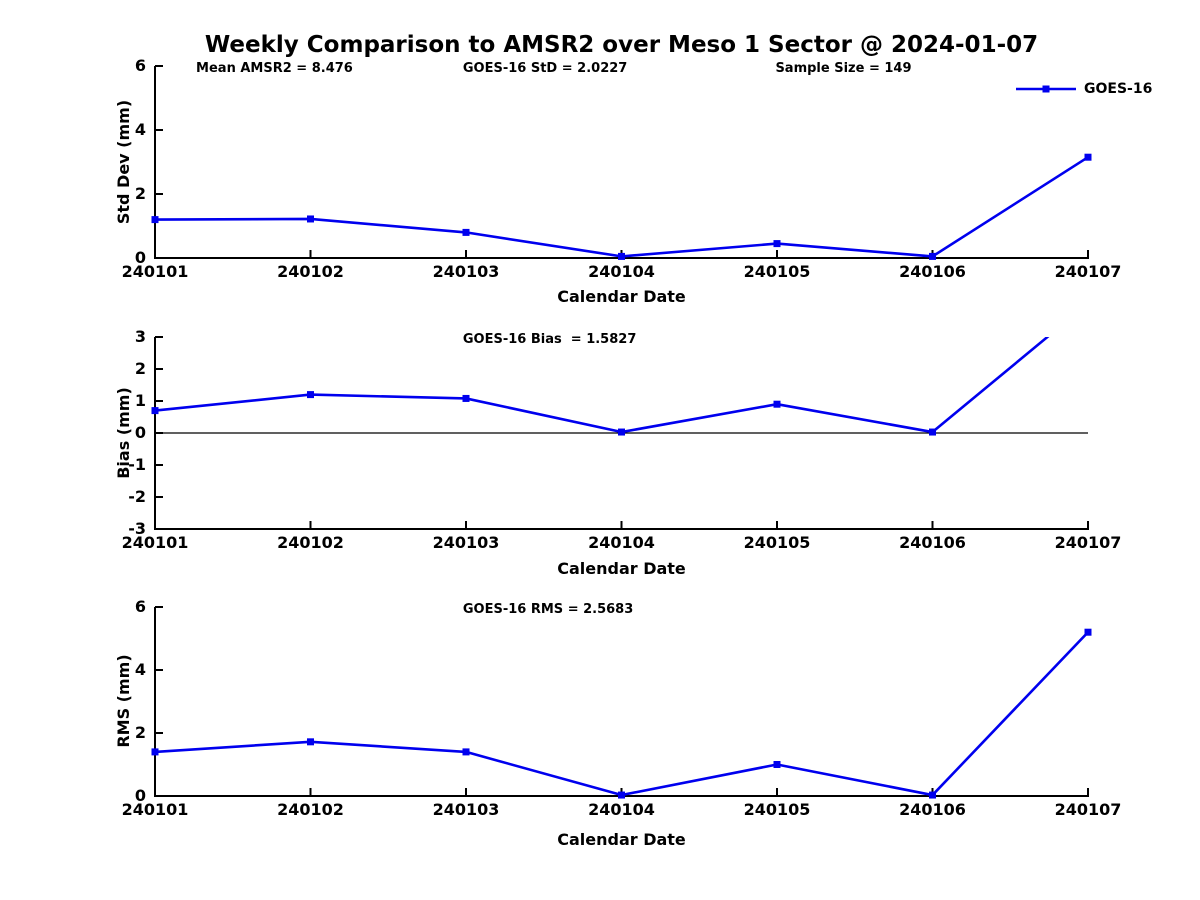  What do you see at coordinates (549, 339) in the screenshot?
I see `plot-annotation: GOES-16 Bias = 1.5827` at bounding box center [549, 339].